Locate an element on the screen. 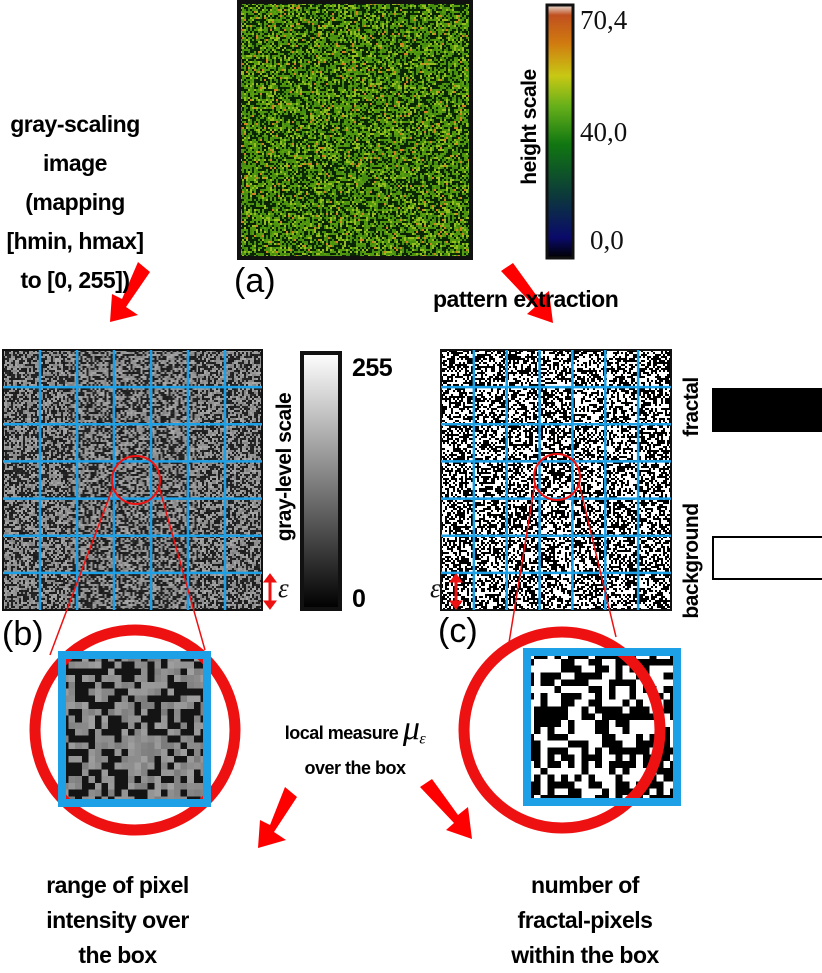  panel-c-label: (c) is located at coordinates (458, 631).